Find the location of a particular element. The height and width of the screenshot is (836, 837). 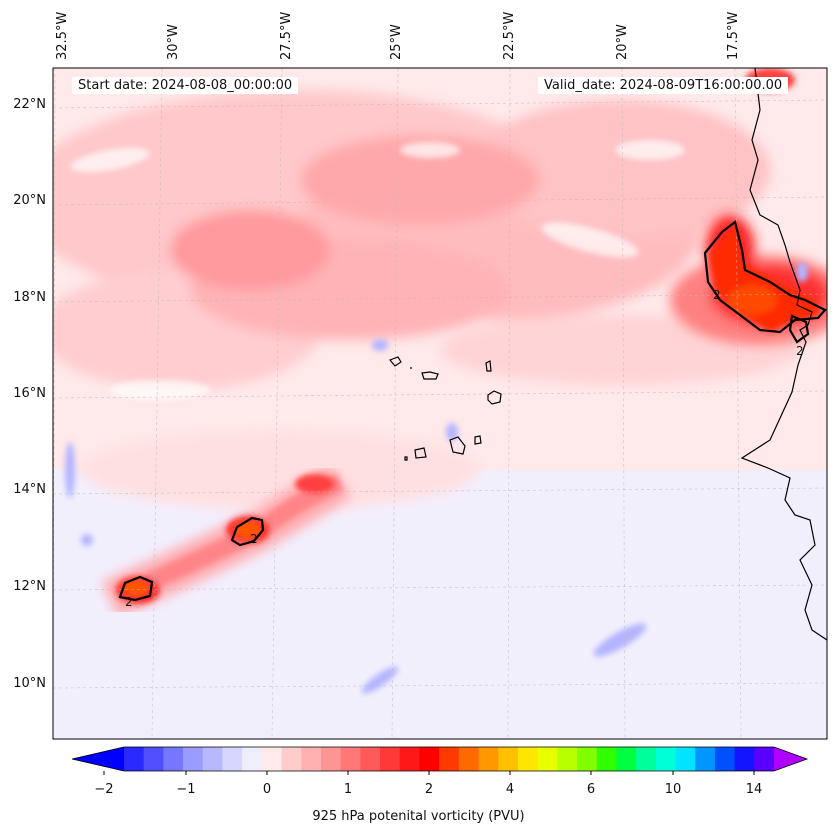

colorbar-label: 925 hPa potenital vorticity (PVU) is located at coordinates (418, 816).